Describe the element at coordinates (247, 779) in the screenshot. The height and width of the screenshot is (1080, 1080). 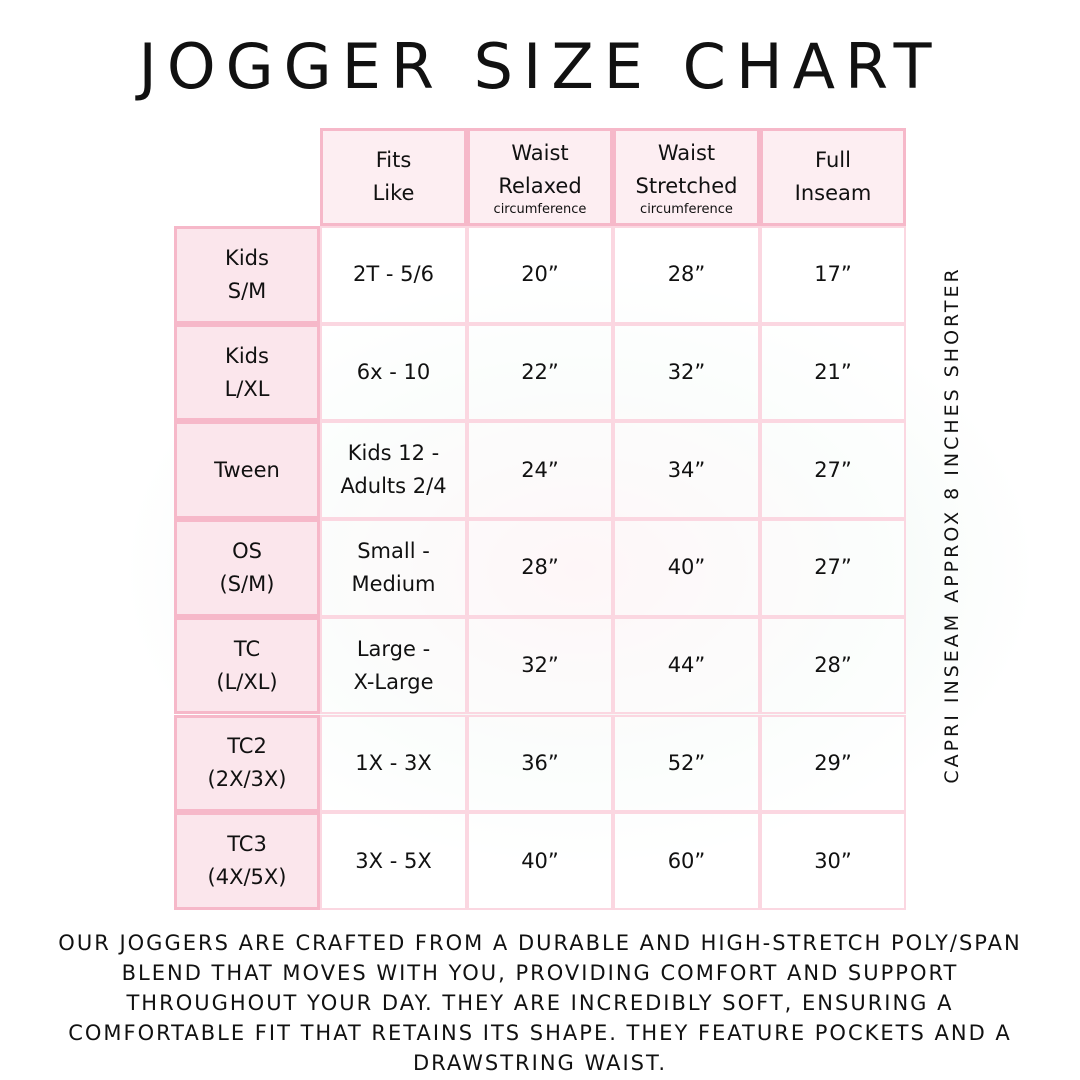
I see `cell-text: (2X/3X)` at that location.